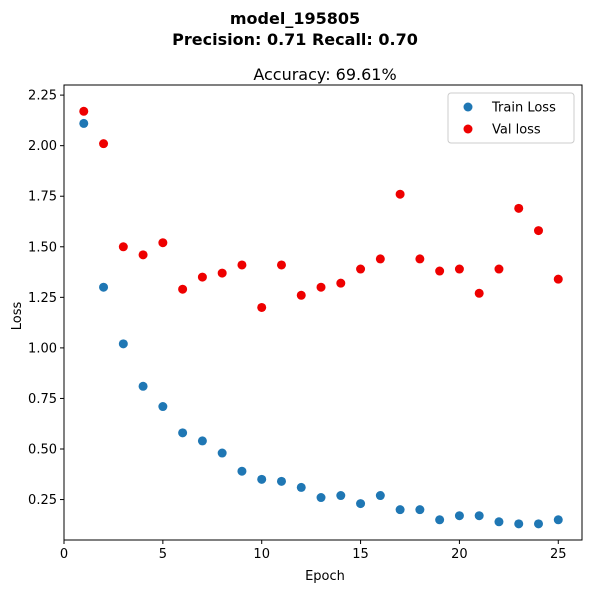 Image resolution: width=590 pixels, height=592 pixels. I want to click on suptitle-model-name: model_195805, so click(295, 18).